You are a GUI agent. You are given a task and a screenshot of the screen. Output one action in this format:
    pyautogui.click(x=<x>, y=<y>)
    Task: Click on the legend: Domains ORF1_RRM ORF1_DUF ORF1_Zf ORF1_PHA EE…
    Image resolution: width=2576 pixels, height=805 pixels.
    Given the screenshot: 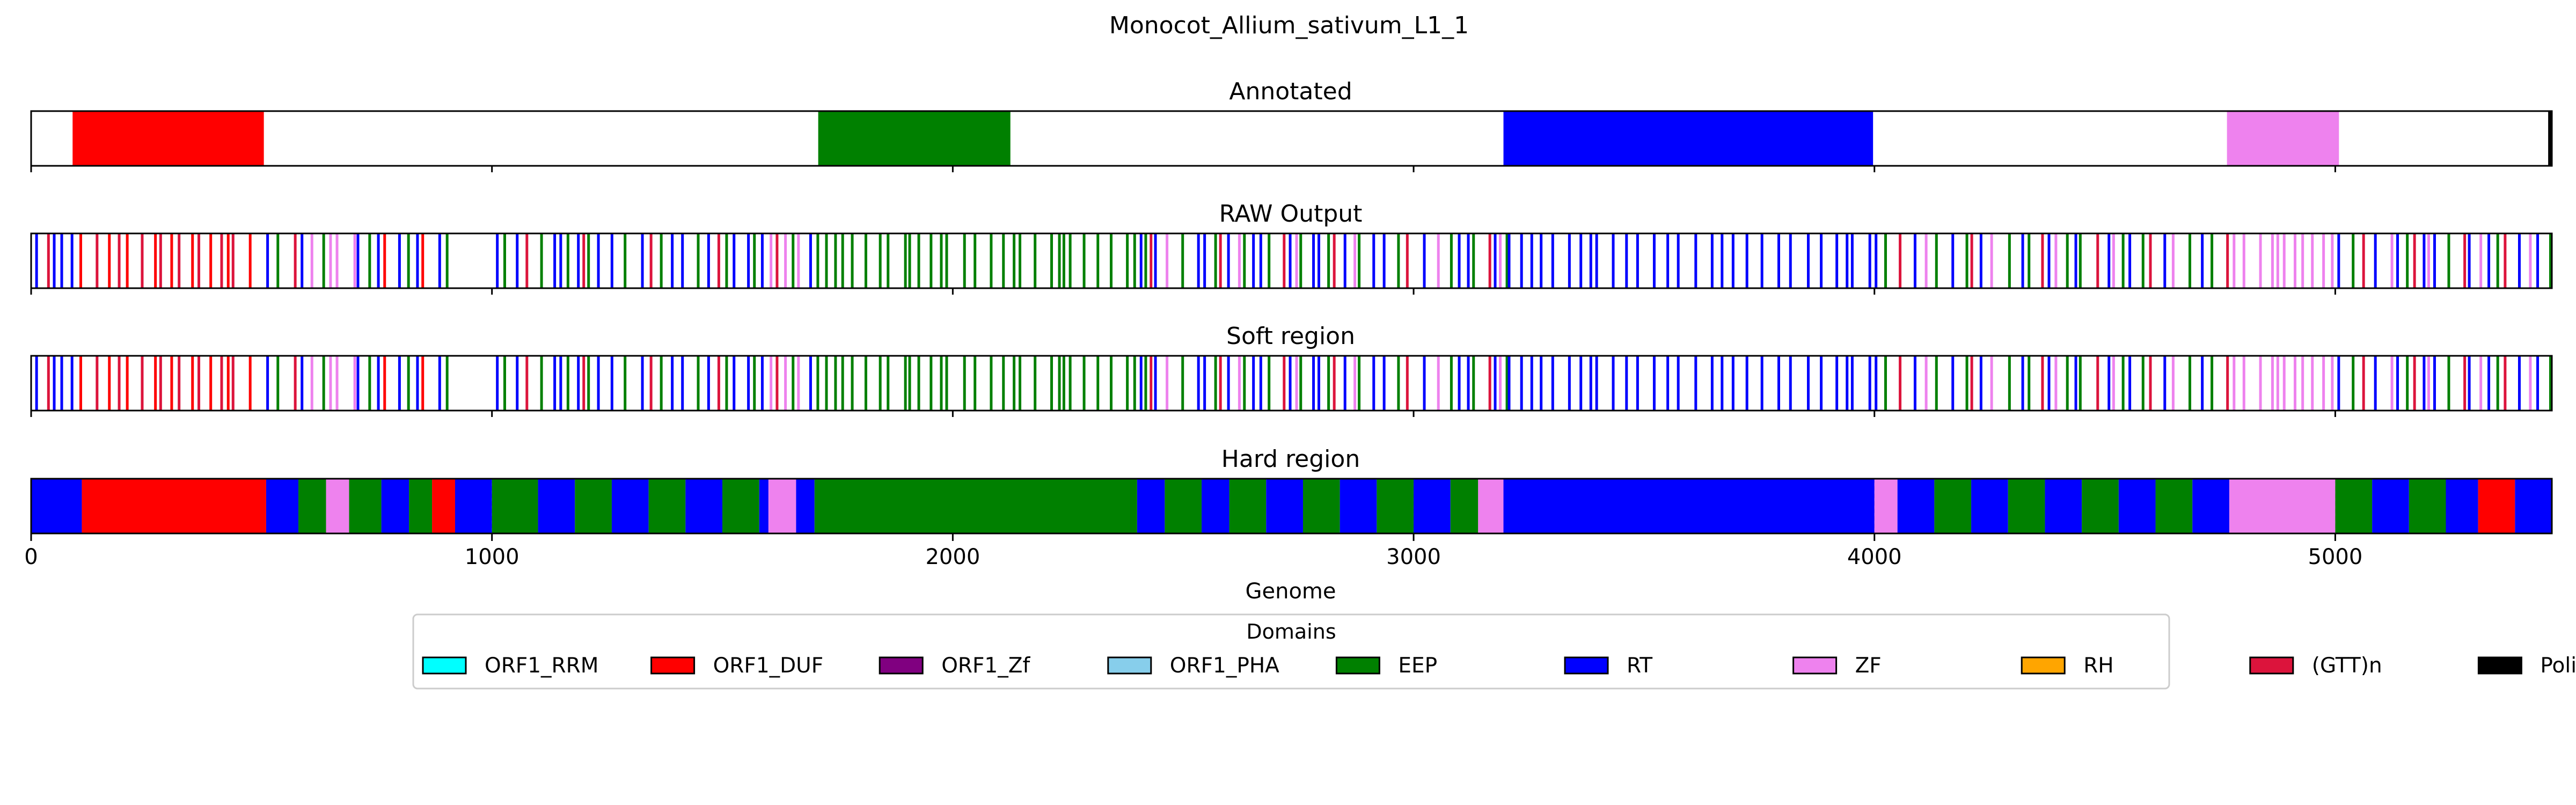 What is the action you would take?
    pyautogui.click(x=1494, y=651)
    